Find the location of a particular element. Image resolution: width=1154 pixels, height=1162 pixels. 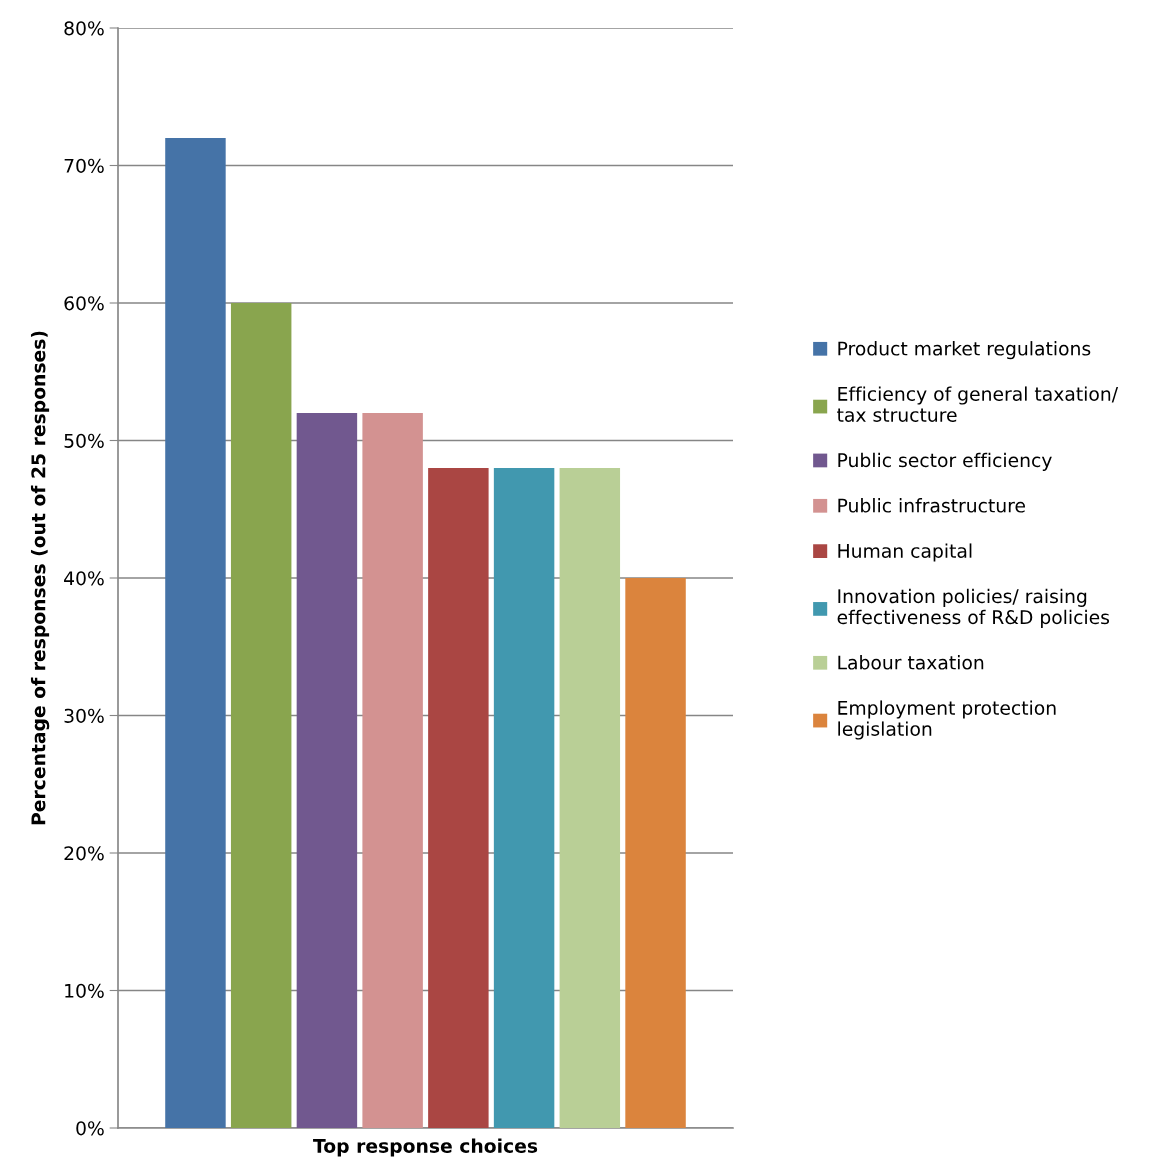

legend-label: Human capital is located at coordinates (905, 552).